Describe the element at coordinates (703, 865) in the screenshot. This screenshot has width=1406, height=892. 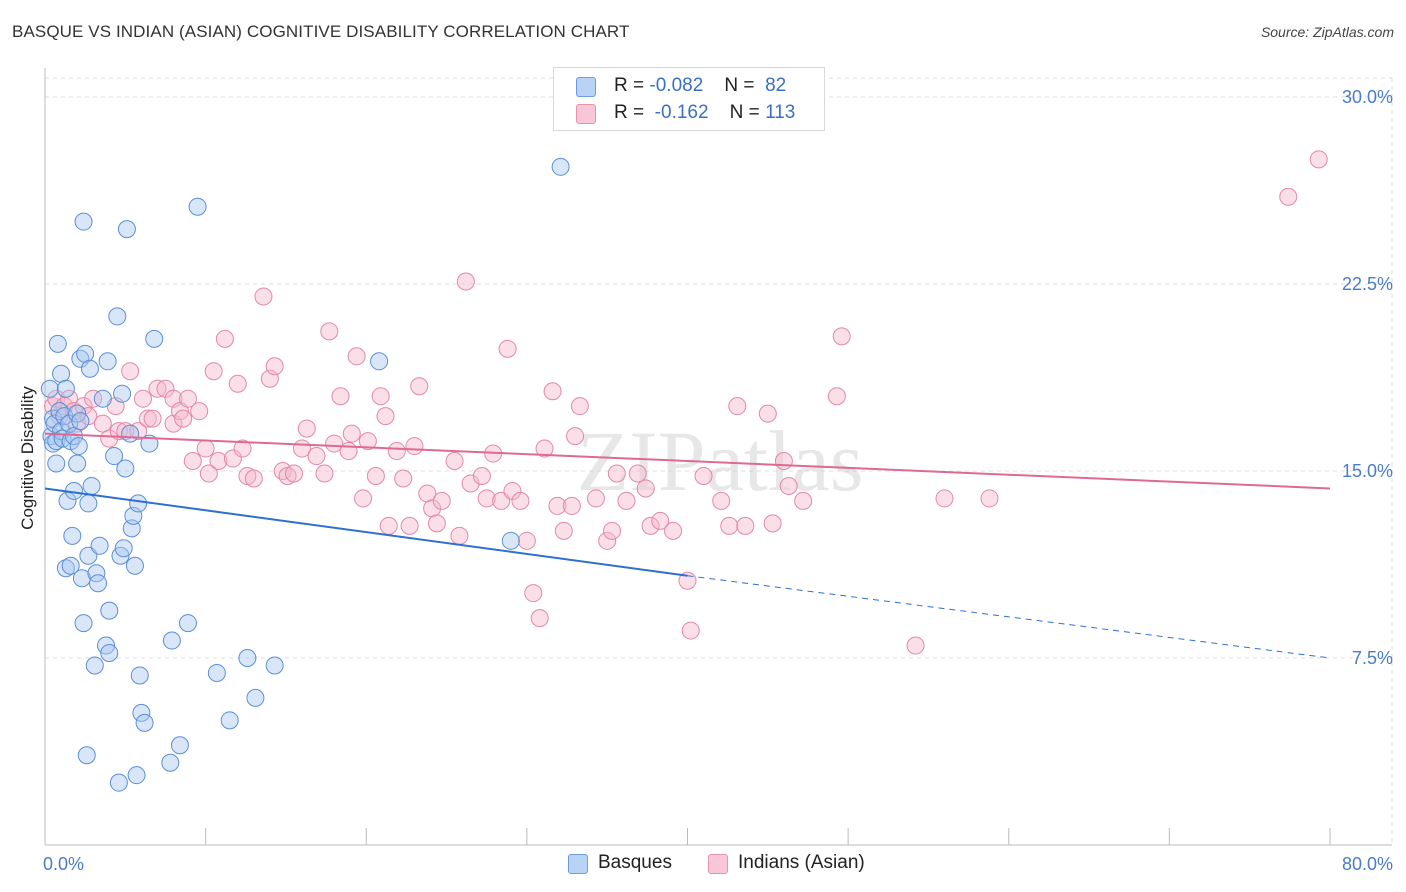
I see `series-legend: Basques Indians (Asian)` at that location.